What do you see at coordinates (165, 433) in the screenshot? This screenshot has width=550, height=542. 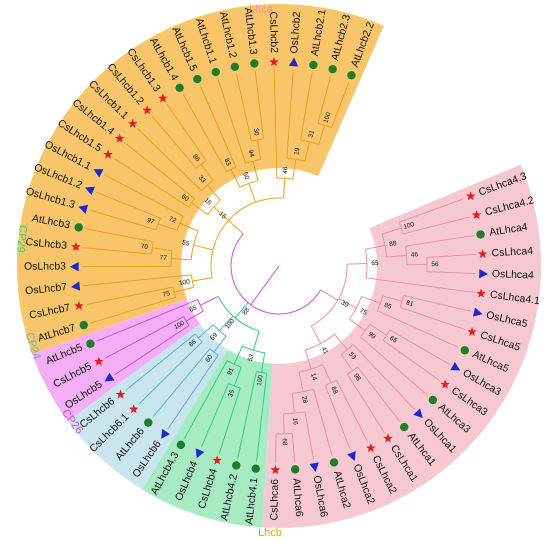 I see `triangle-marker-oslhcb6` at bounding box center [165, 433].